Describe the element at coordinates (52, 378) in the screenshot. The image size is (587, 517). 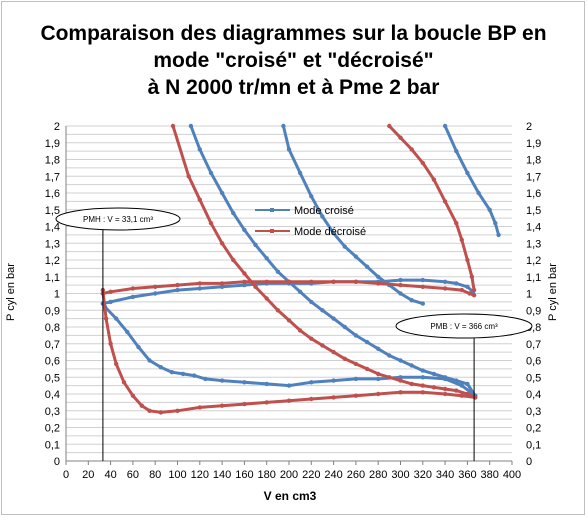
I see `y-tick-label-left: 0,5` at that location.